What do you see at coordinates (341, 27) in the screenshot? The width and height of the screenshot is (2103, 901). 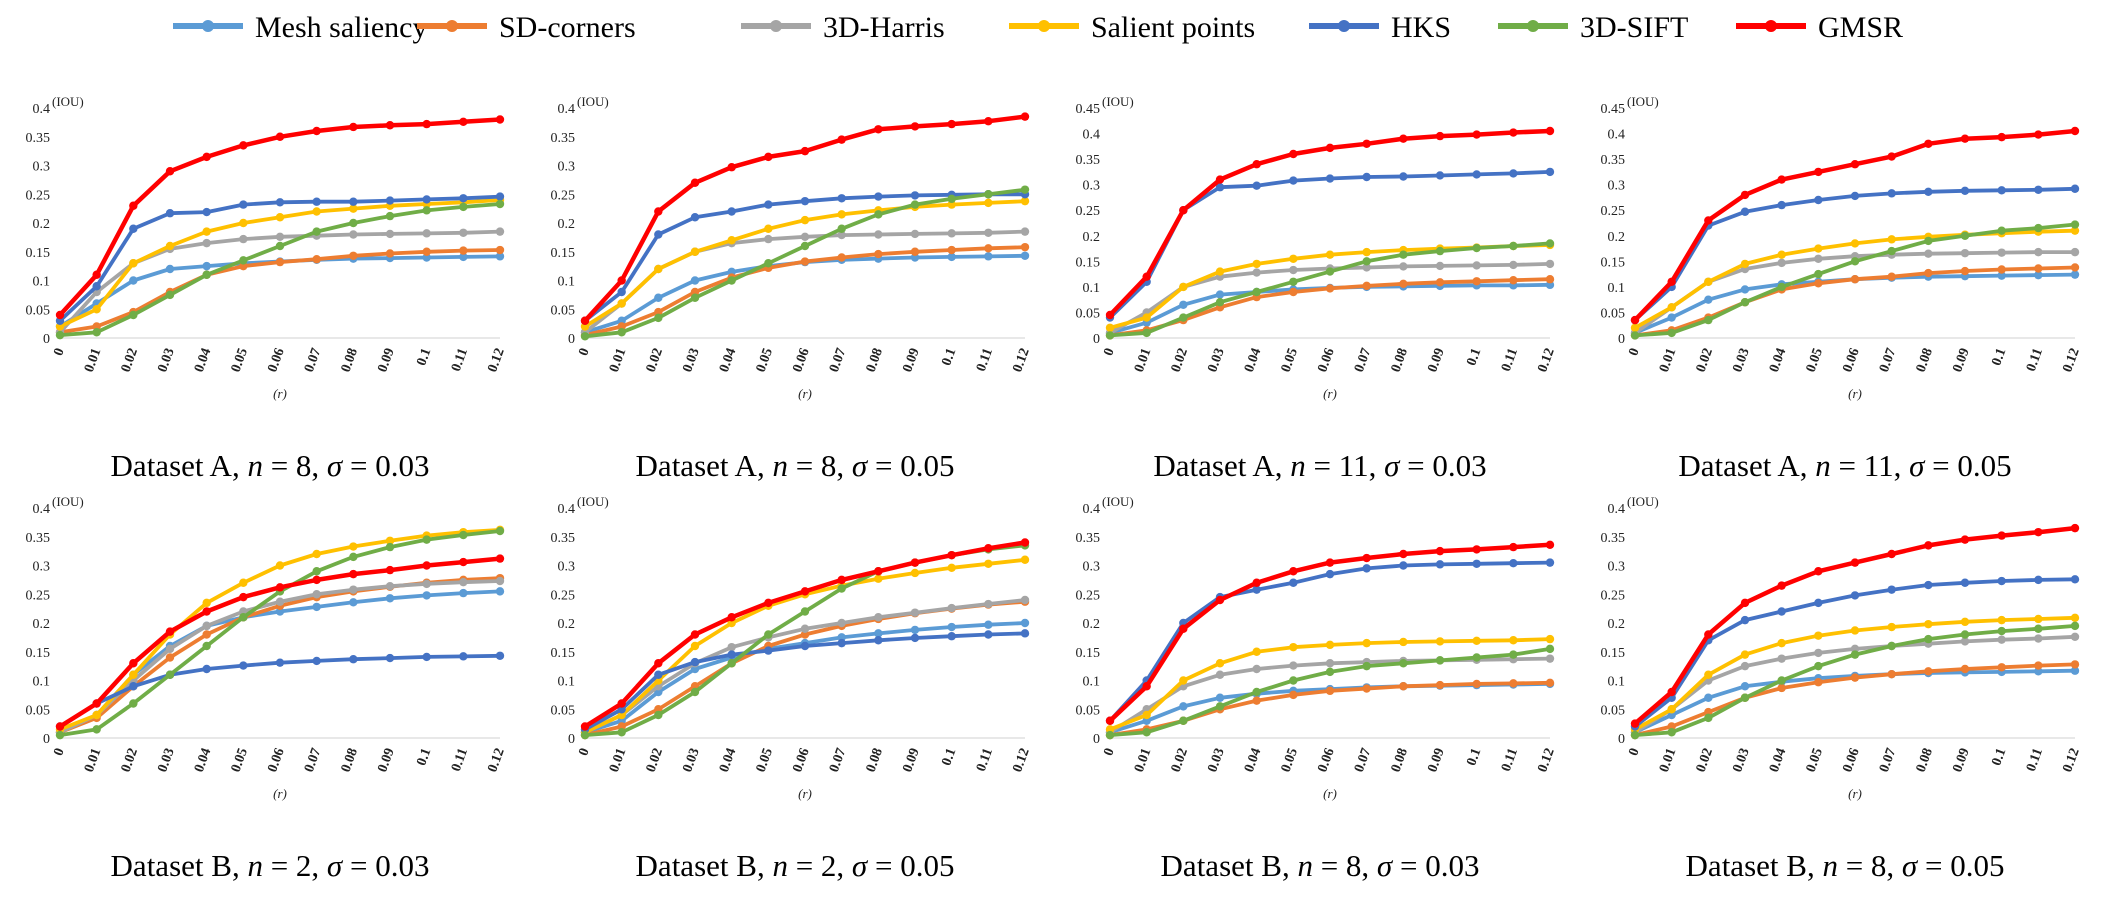 I see `legend-label: Mesh saliency` at bounding box center [341, 27].